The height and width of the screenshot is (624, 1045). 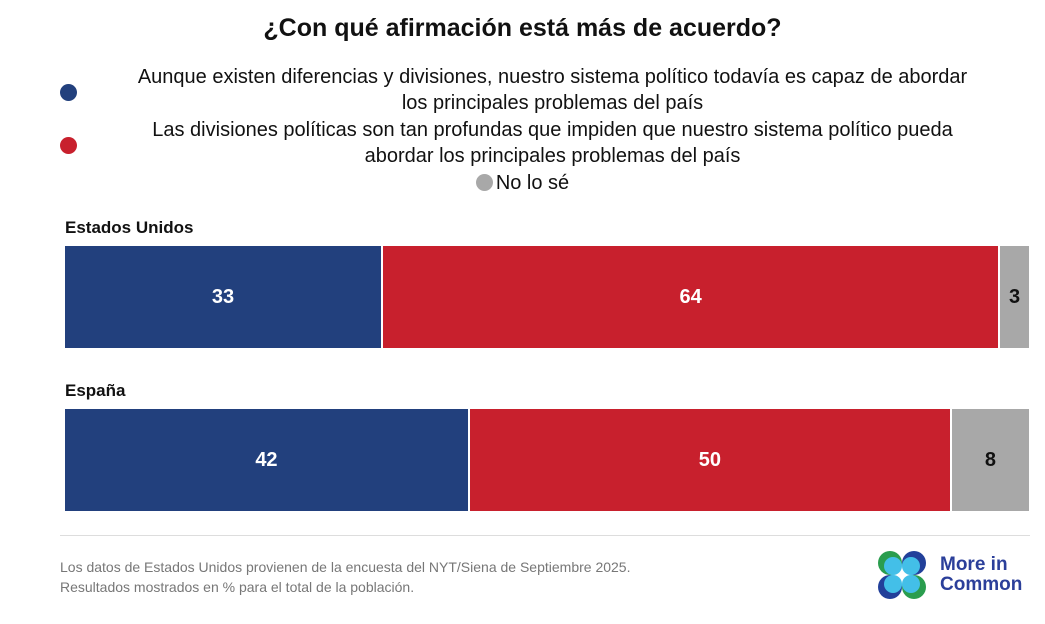 I want to click on legend-dot-agree, so click(x=68, y=92).